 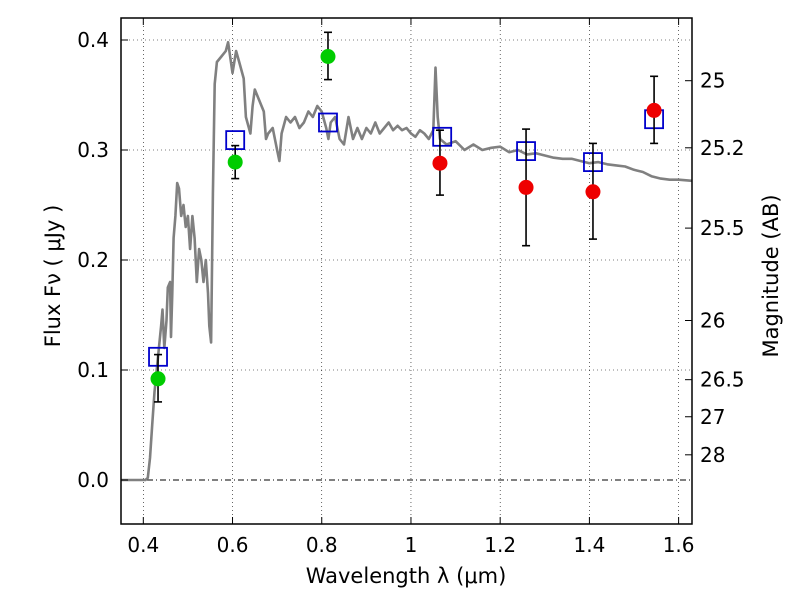 What do you see at coordinates (93, 480) in the screenshot?
I see `y-tick-label: 0.0` at bounding box center [93, 480].